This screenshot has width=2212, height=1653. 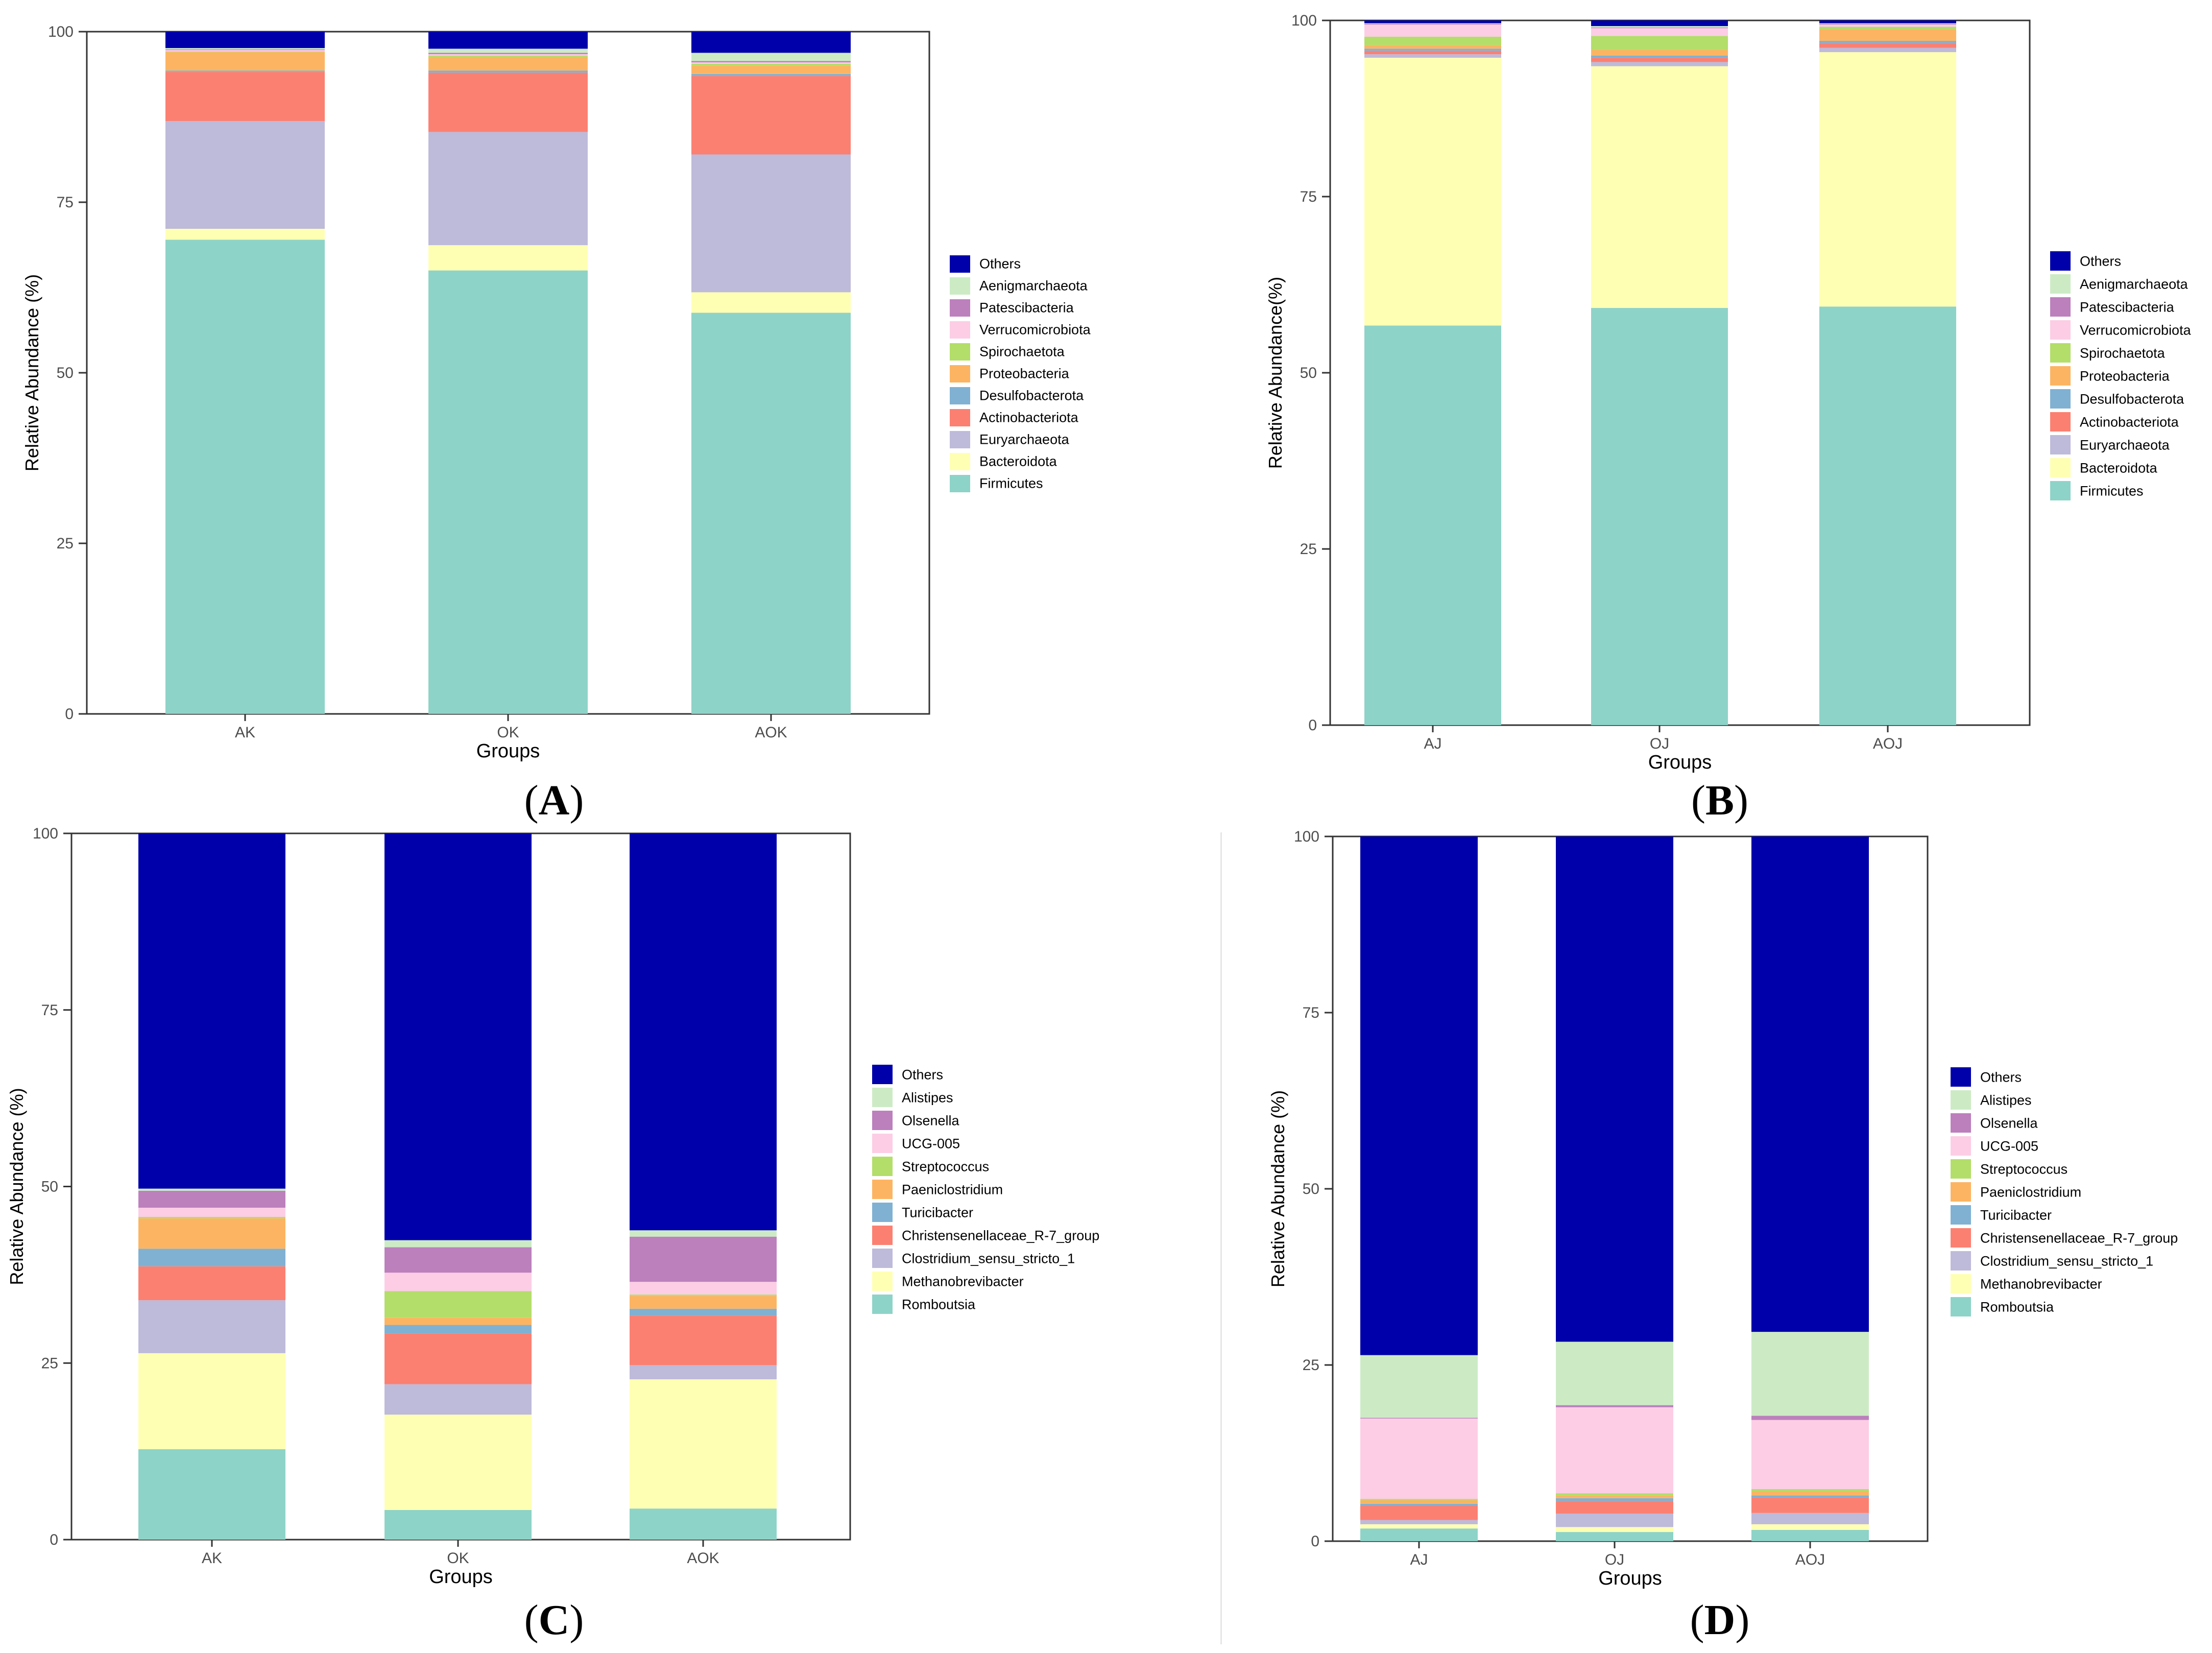 What do you see at coordinates (931, 1144) in the screenshot?
I see `panel-c-legend-label-ucg-005: UCG-005` at bounding box center [931, 1144].